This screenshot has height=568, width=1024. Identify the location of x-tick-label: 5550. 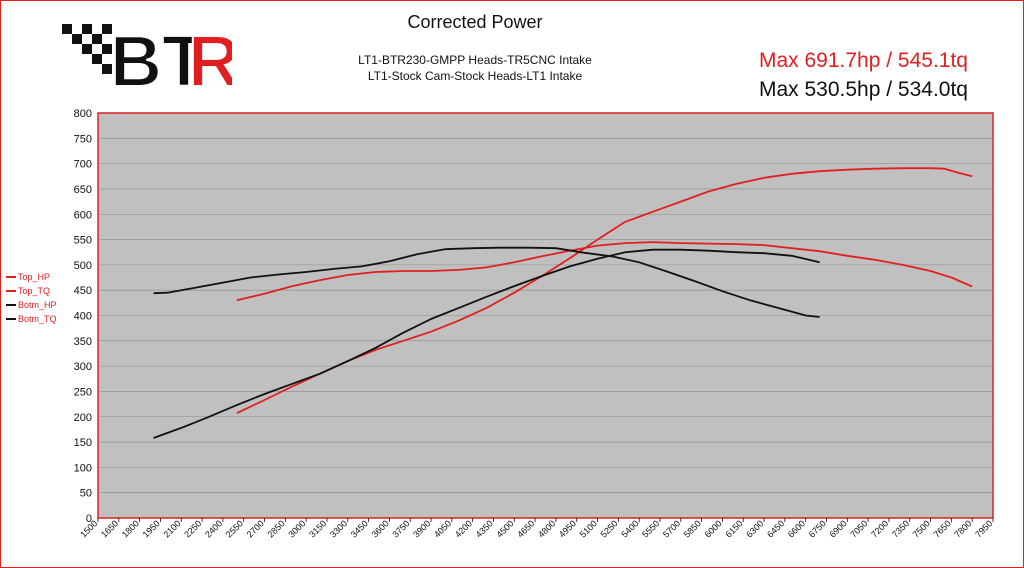
(650, 528).